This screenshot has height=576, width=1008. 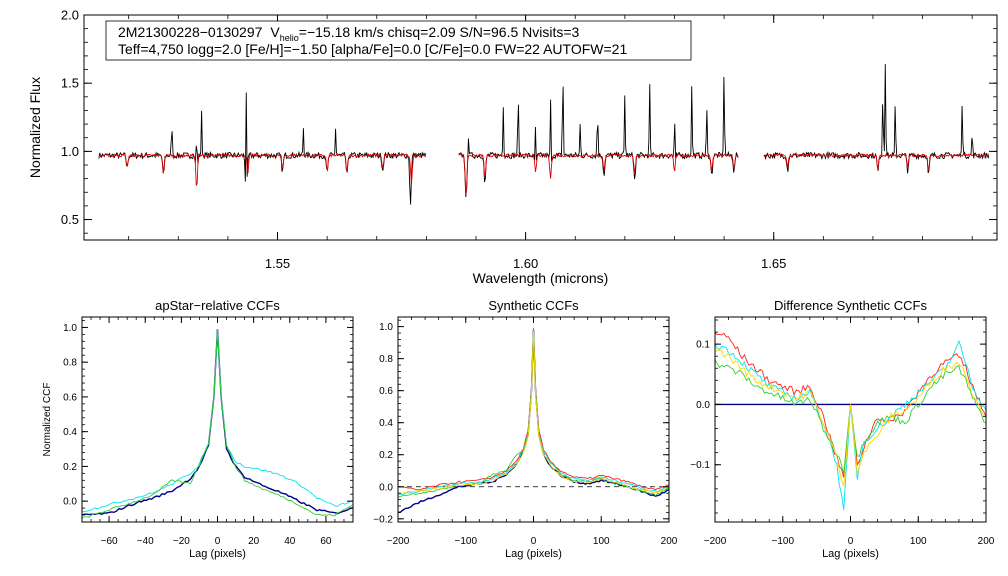 What do you see at coordinates (601, 541) in the screenshot?
I see `synthetic_ccf-xtick-label: 100` at bounding box center [601, 541].